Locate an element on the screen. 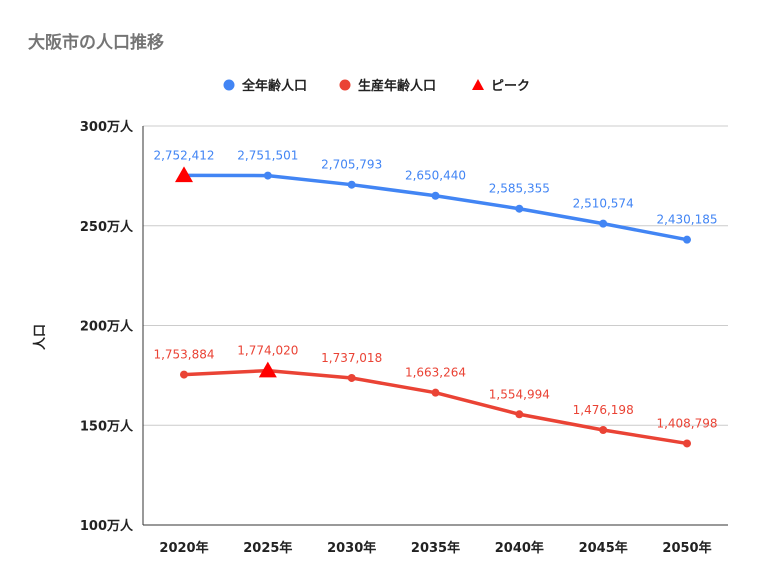 The image size is (758, 586). x-axis-ticks: 2020年 2025年 2030年 2035年 2040年 2045年 2050年 is located at coordinates (435, 548).